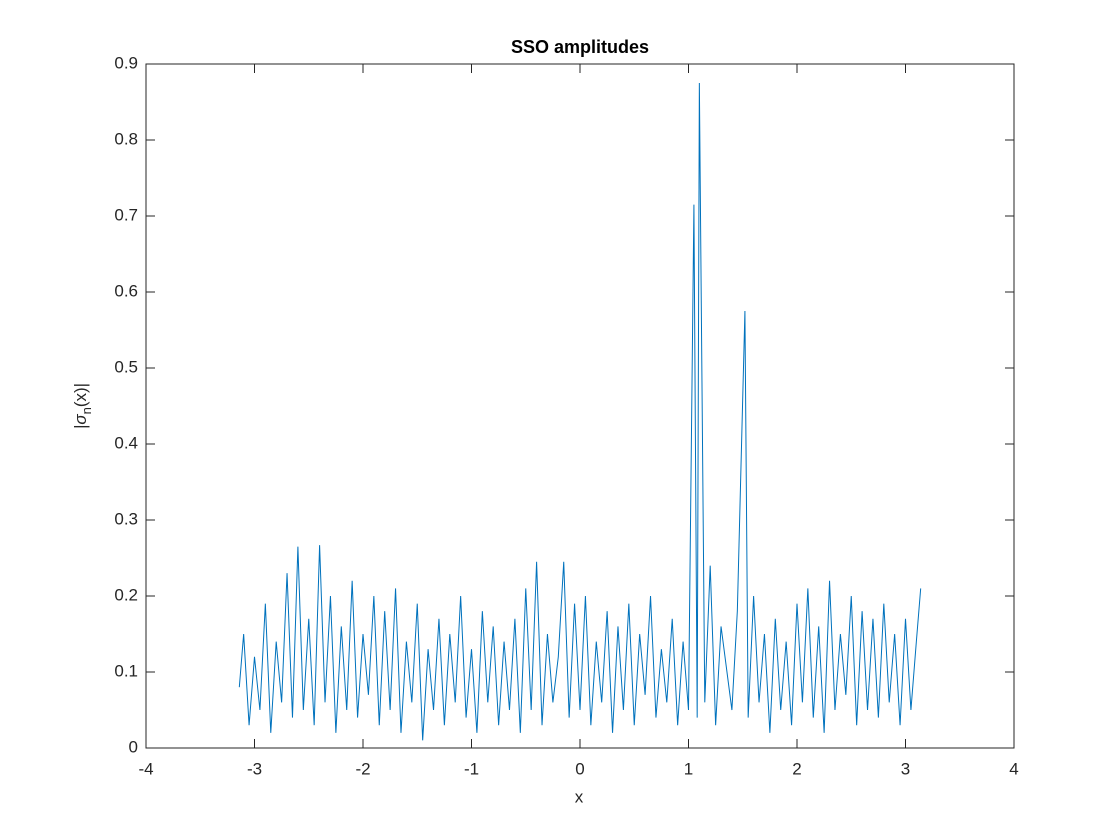 Image resolution: width=1120 pixels, height=840 pixels. What do you see at coordinates (362, 768) in the screenshot?
I see `x-tick-label: -2` at bounding box center [362, 768].